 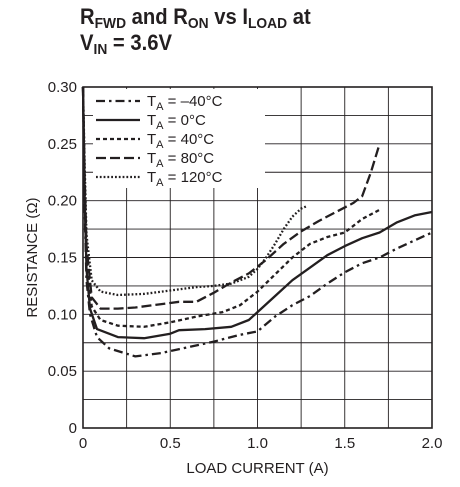 I want to click on title-line-2: VIN = 3.6V, so click(x=245, y=44).